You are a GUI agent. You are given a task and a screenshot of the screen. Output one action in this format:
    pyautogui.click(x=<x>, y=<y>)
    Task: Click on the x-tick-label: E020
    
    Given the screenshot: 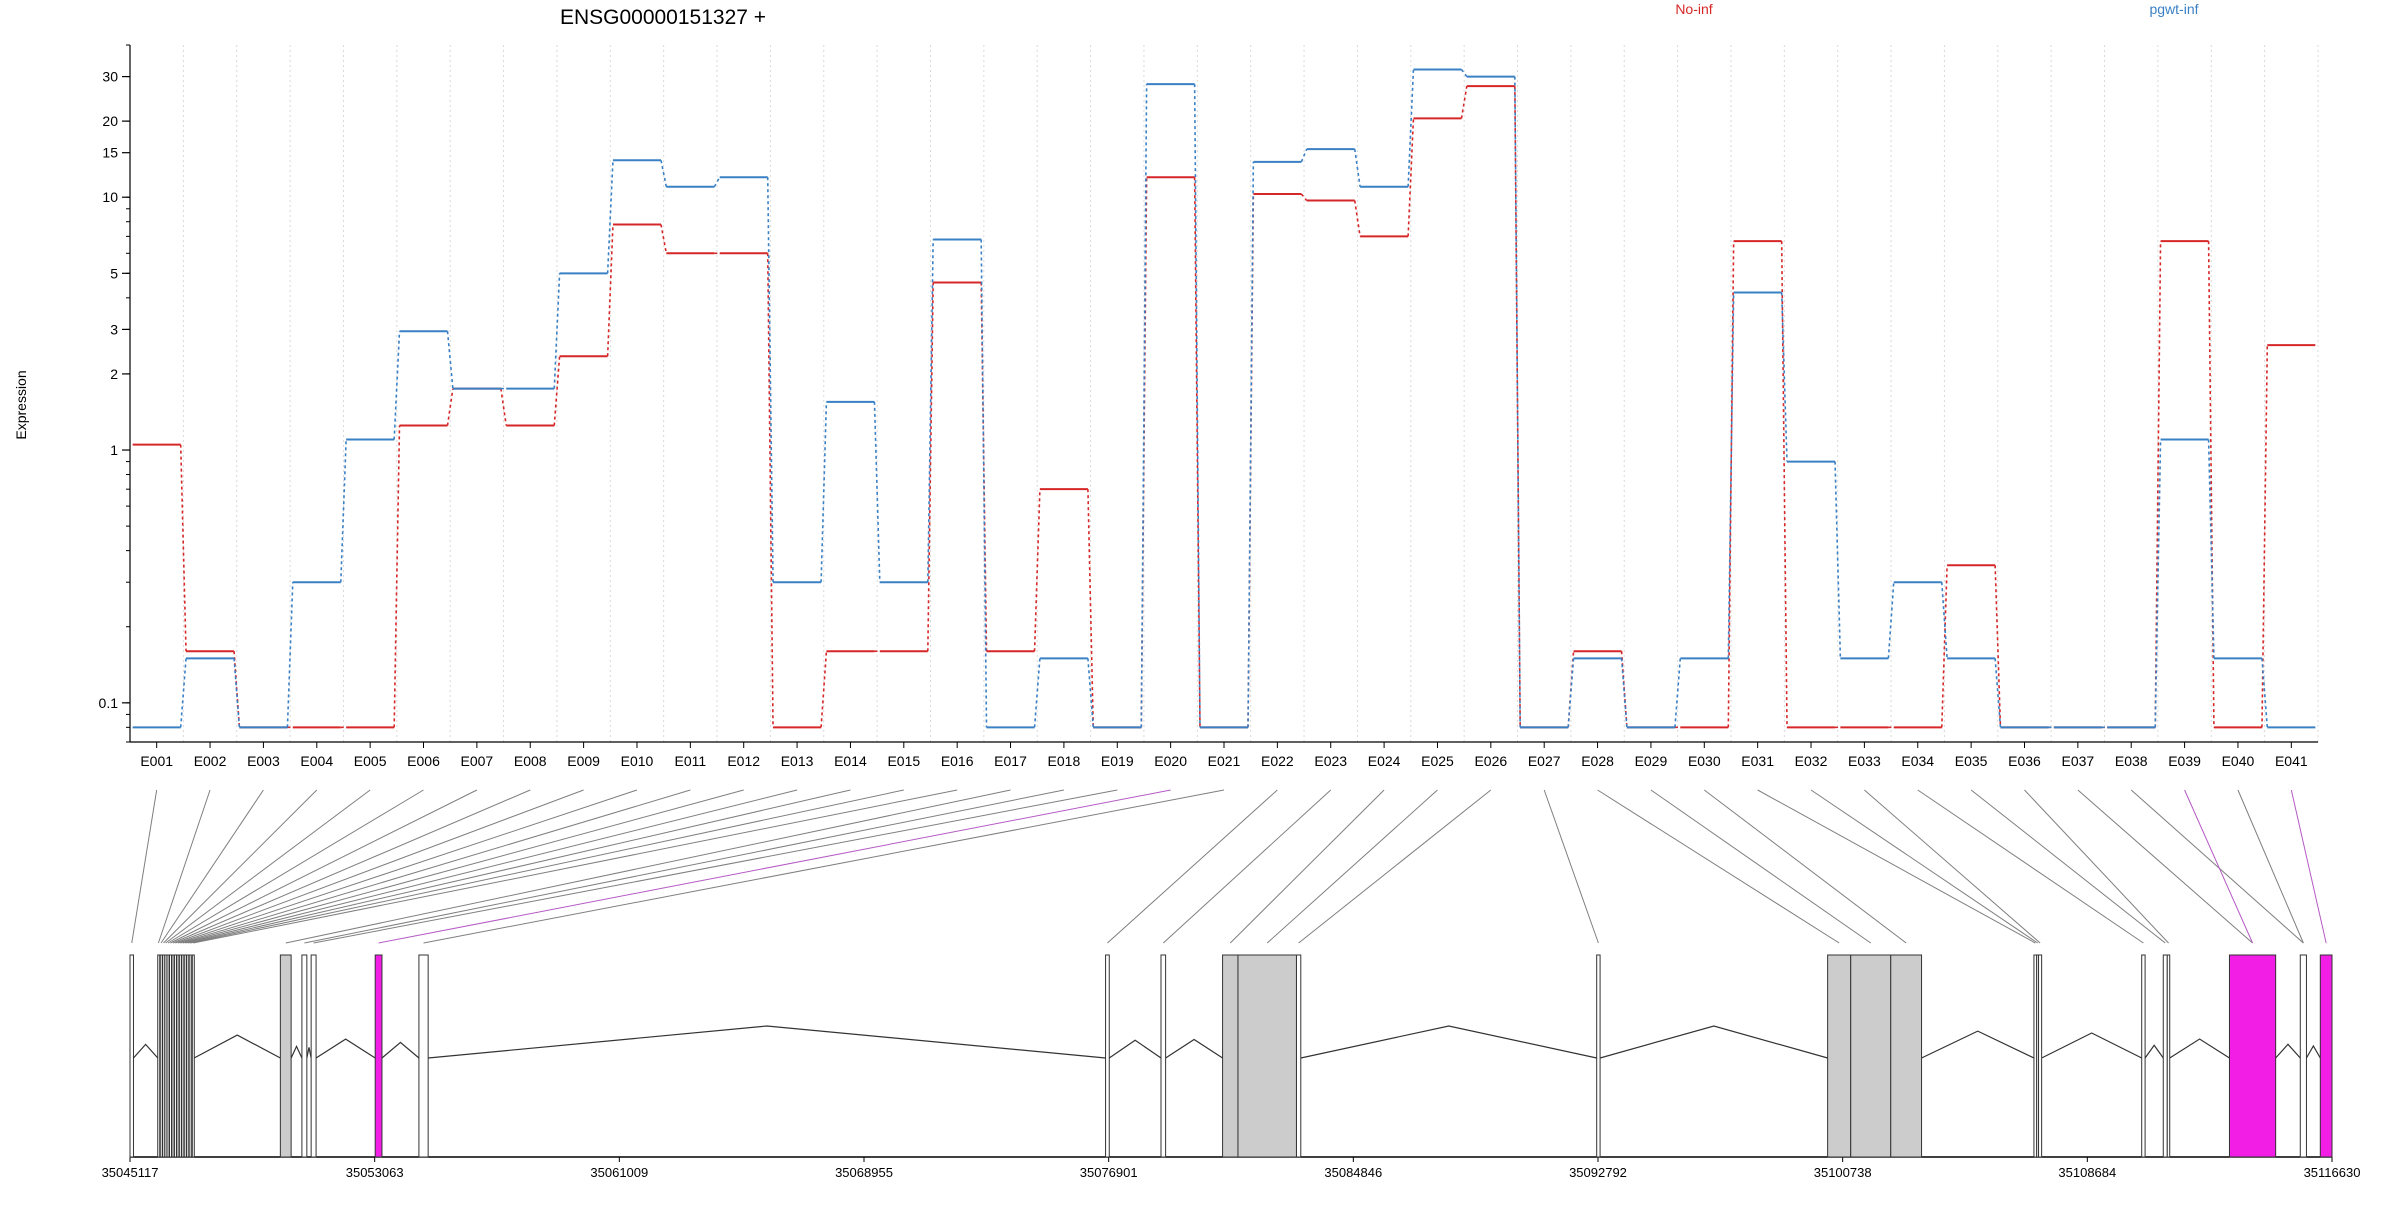 What is the action you would take?
    pyautogui.click(x=1170, y=761)
    